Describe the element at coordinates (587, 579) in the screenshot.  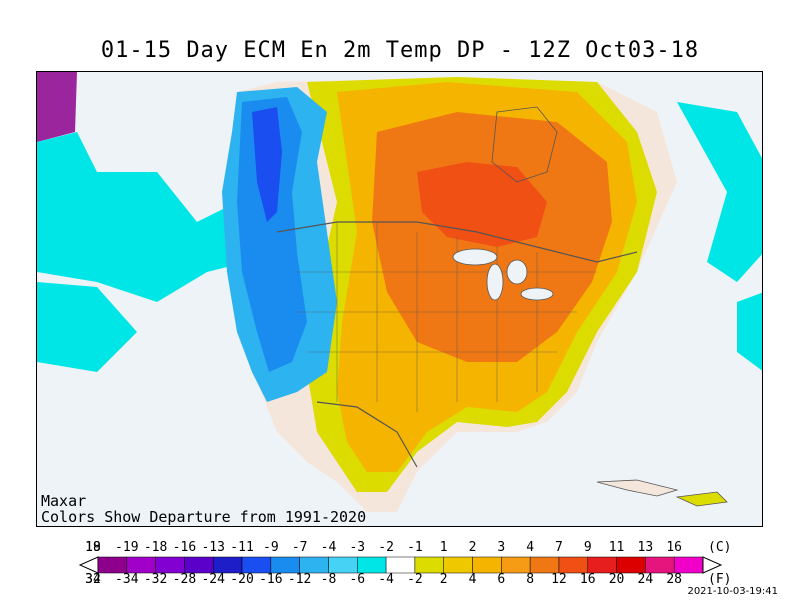
I see `fahrenheit-tick-label: 16` at that location.